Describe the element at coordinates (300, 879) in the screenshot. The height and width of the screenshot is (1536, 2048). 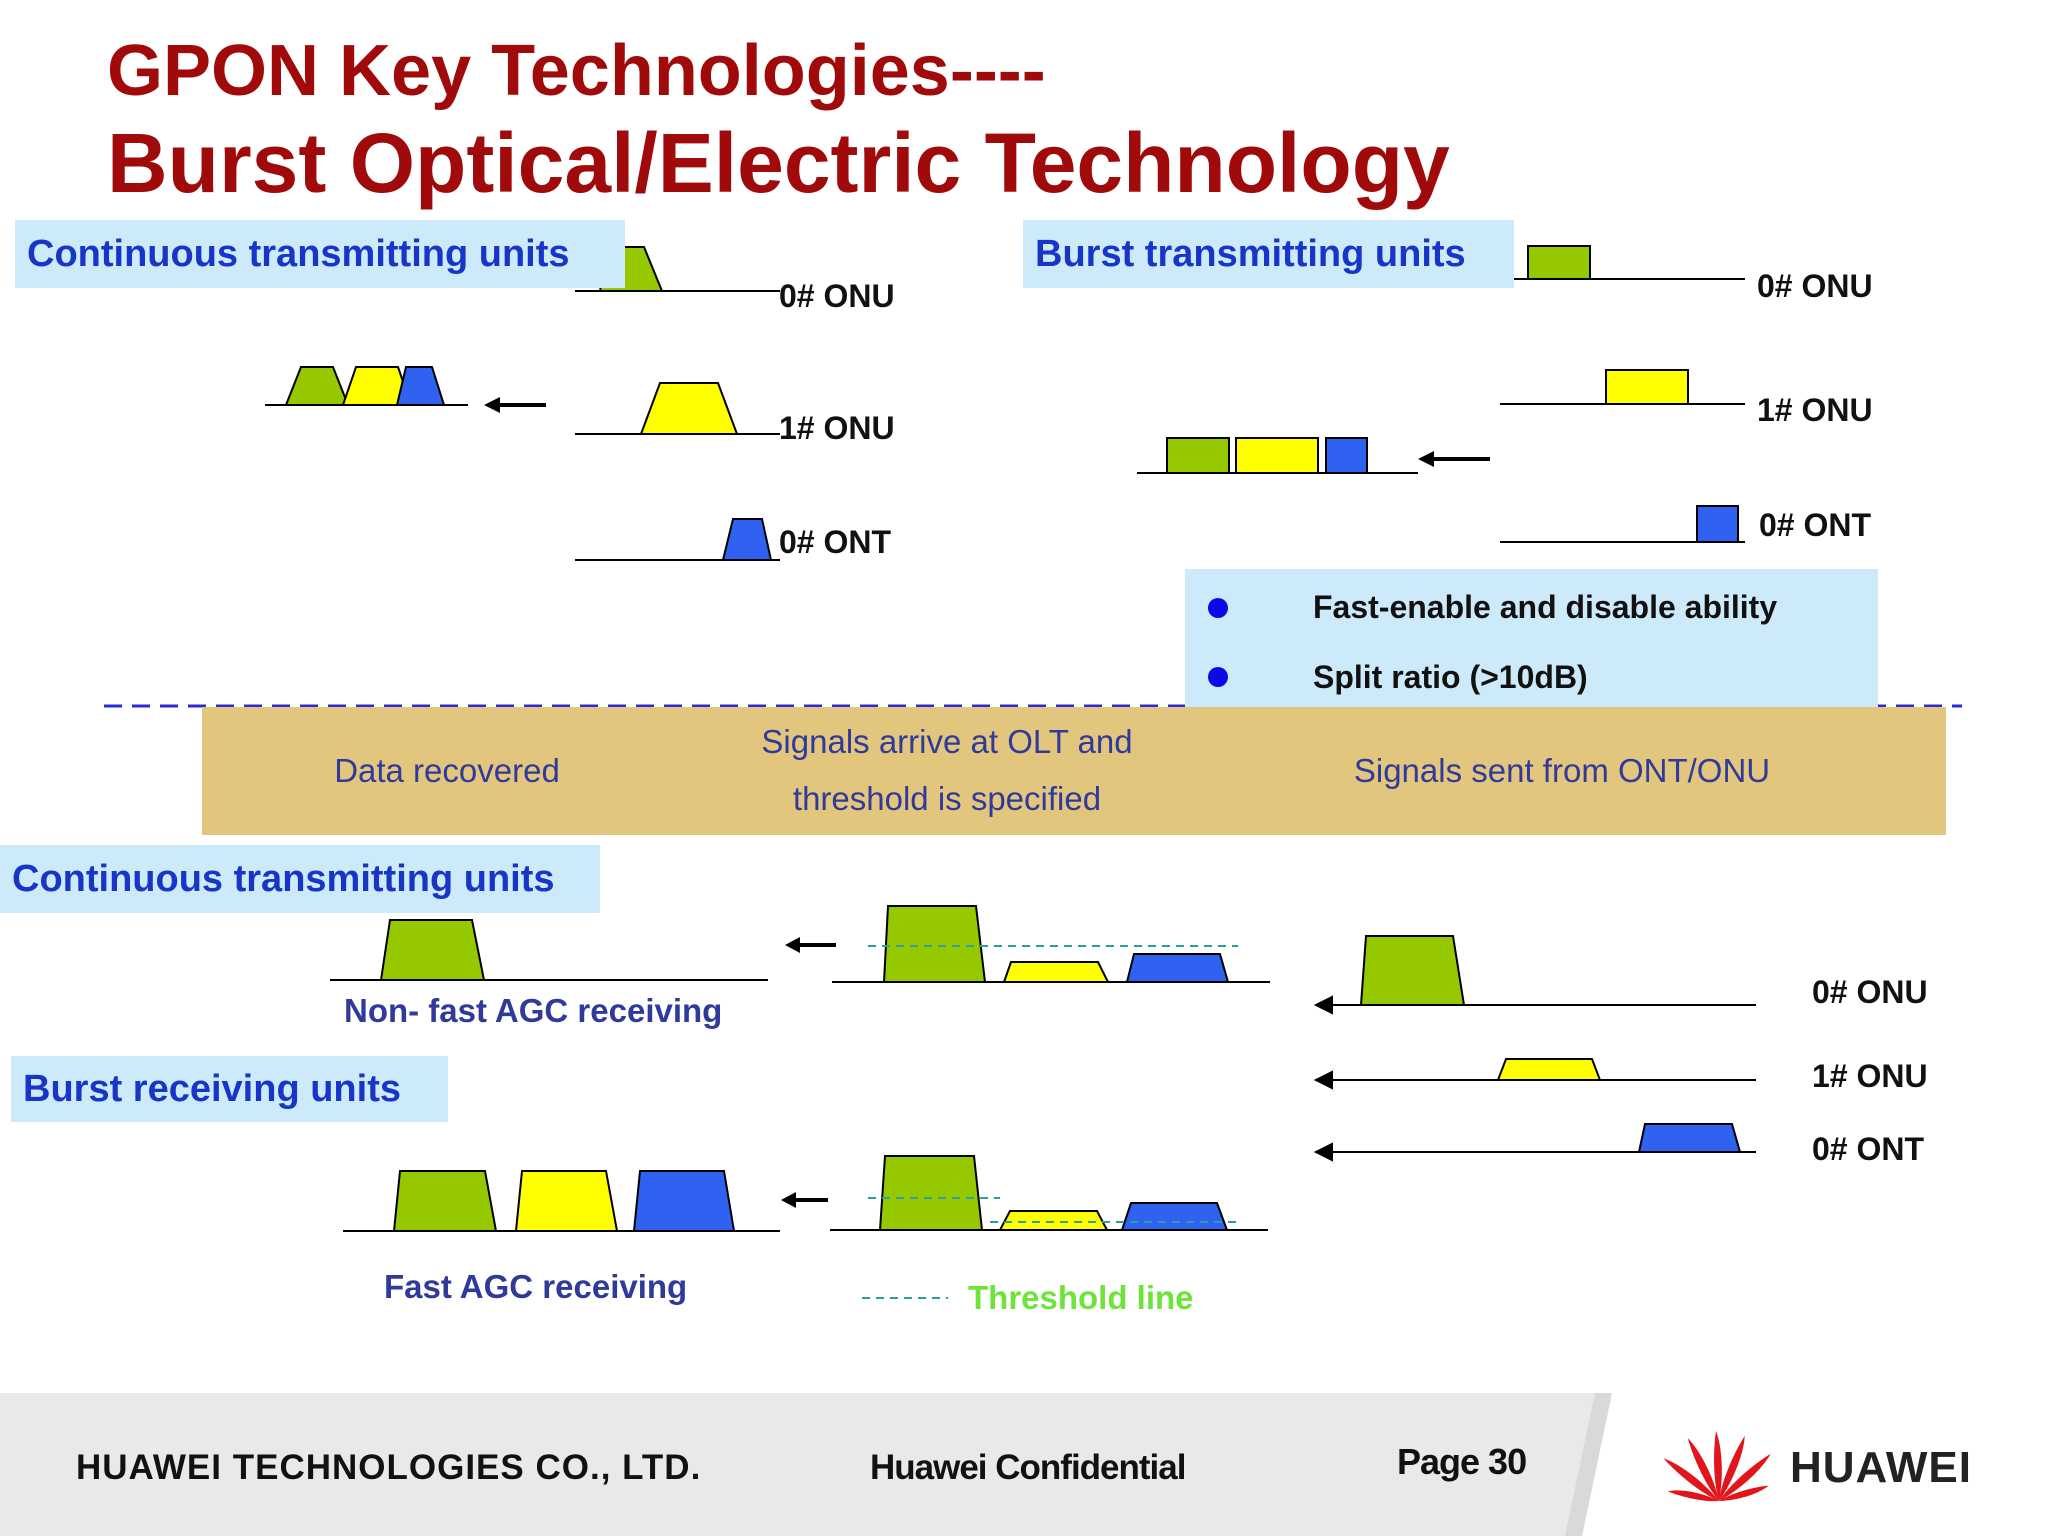
I see `continuous-transmitting-header-bottom: Continuous transmitting units` at that location.